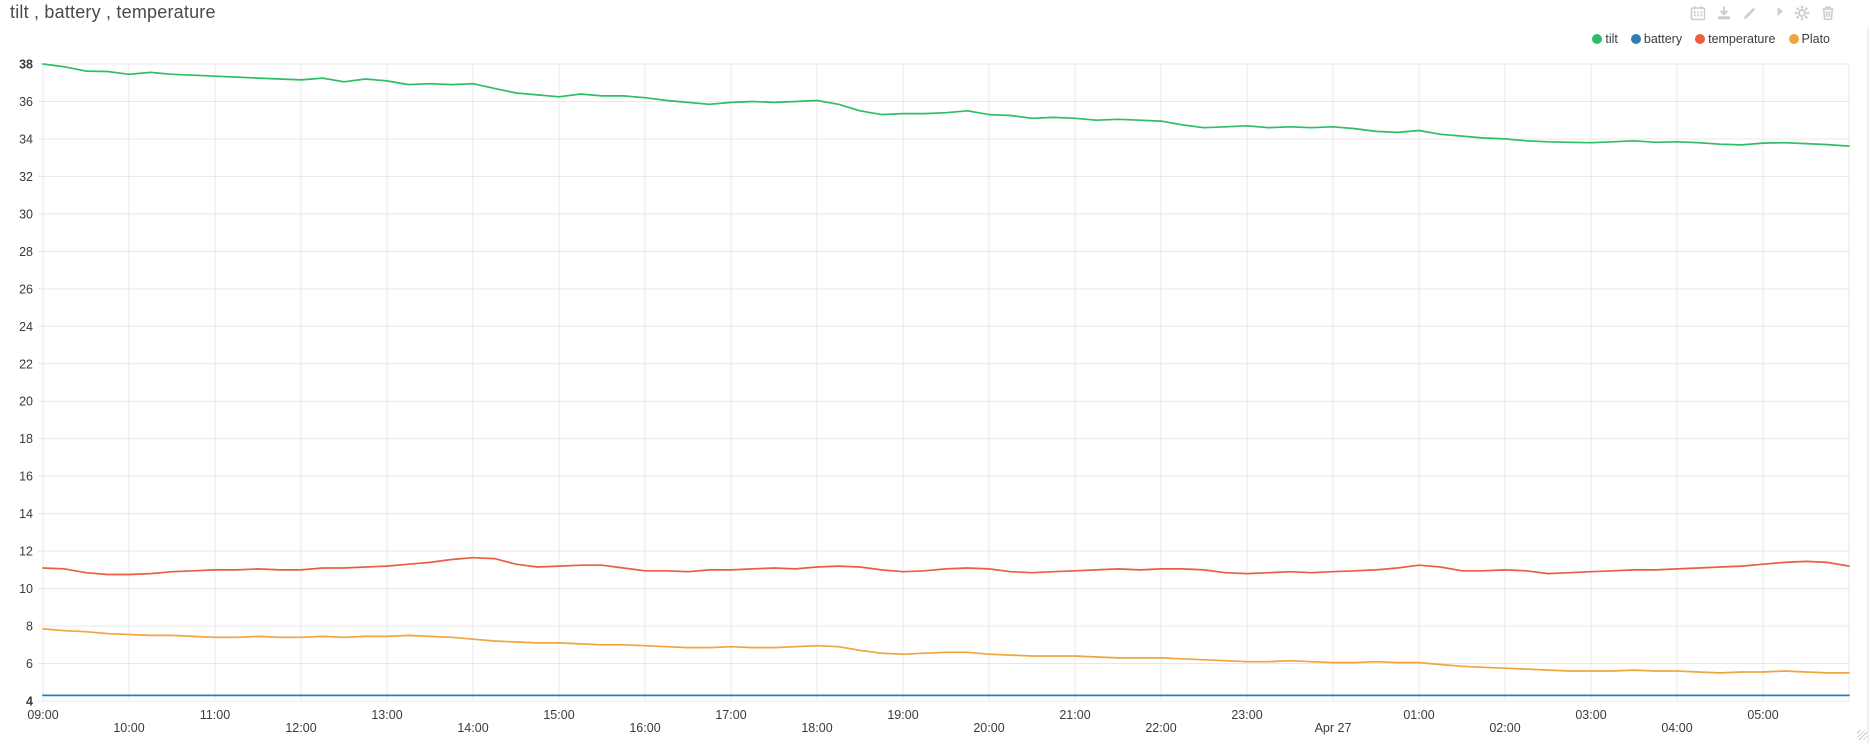 Image resolution: width=1871 pixels, height=744 pixels. What do you see at coordinates (26, 402) in the screenshot?
I see `y-tick-label: 20` at bounding box center [26, 402].